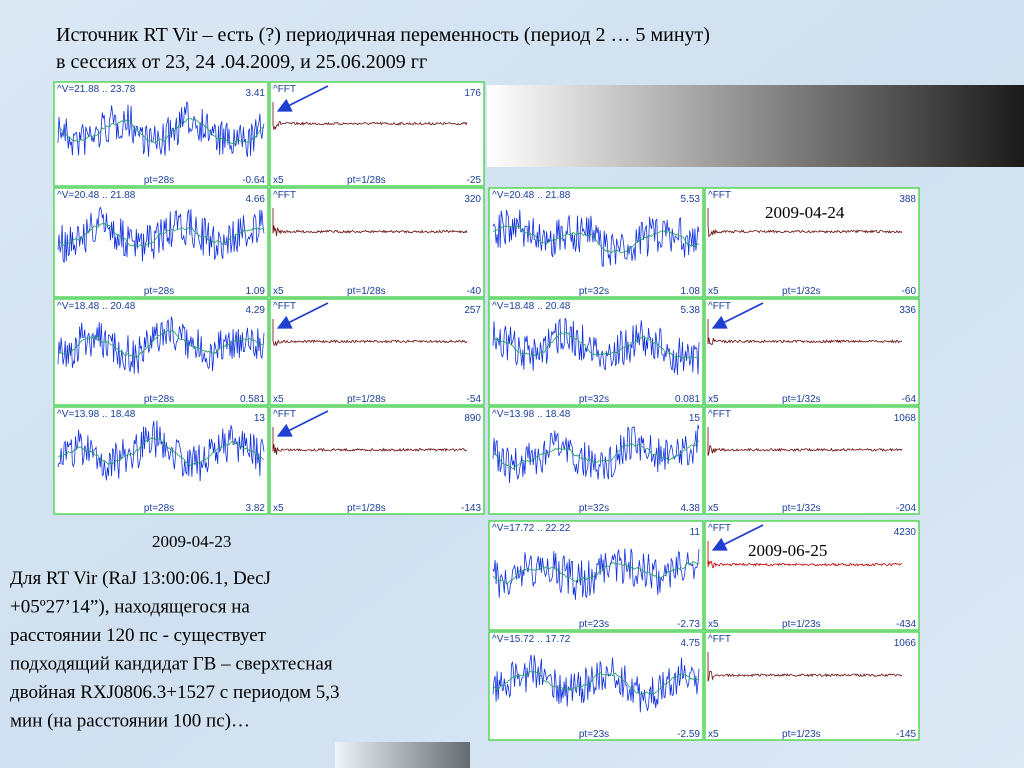 The height and width of the screenshot is (768, 1024). Describe the element at coordinates (171, 664) in the screenshot. I see `body-line: подходящий кандидат ГВ – сверхтесная` at that location.